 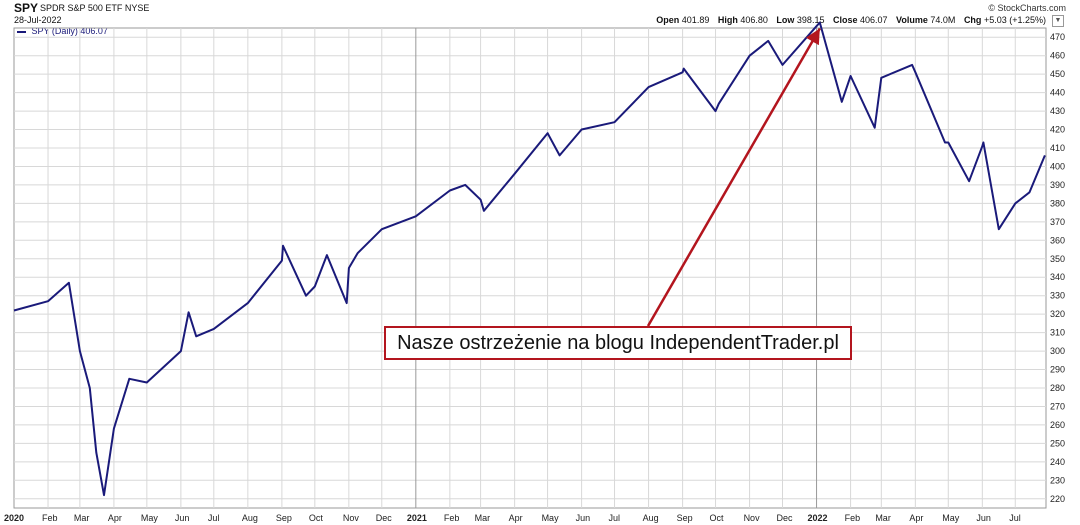 What do you see at coordinates (1057, 166) in the screenshot?
I see `y-tick-label: 400` at bounding box center [1057, 166].